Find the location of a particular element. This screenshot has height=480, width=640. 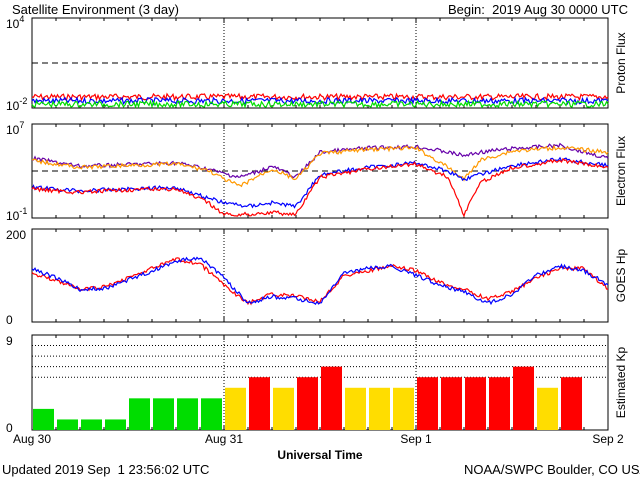

updated-timestamp: Updated 2019 Sep 1 23:56:02 UTC is located at coordinates (106, 469).